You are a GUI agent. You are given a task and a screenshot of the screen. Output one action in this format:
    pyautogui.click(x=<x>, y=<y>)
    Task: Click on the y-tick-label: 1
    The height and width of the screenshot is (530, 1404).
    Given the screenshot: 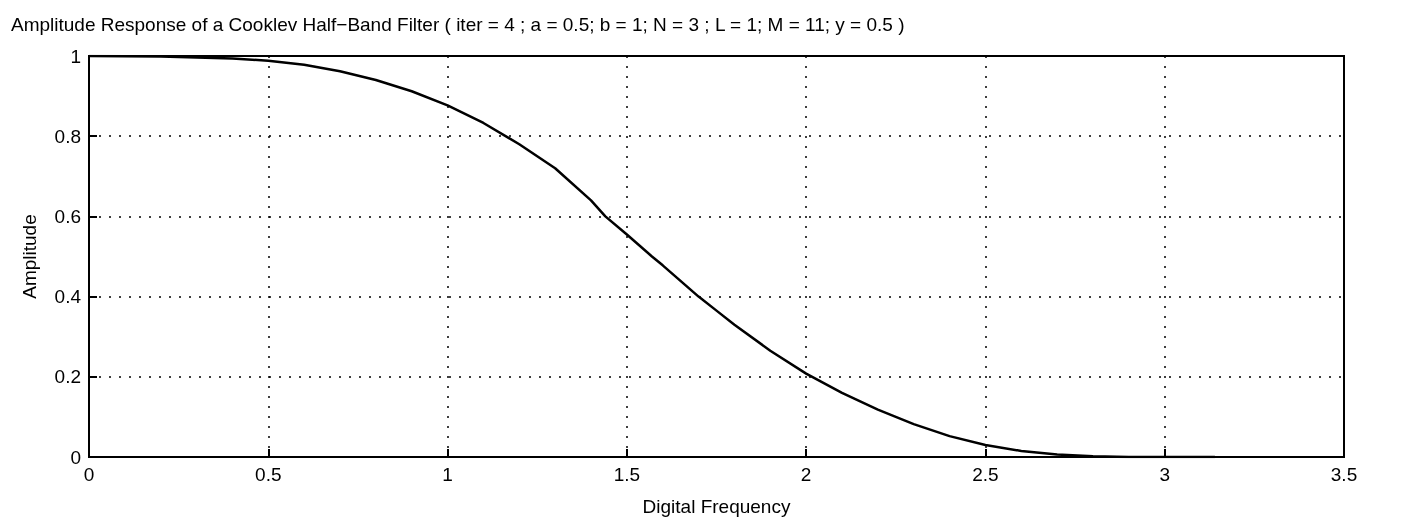 What is the action you would take?
    pyautogui.click(x=75, y=56)
    